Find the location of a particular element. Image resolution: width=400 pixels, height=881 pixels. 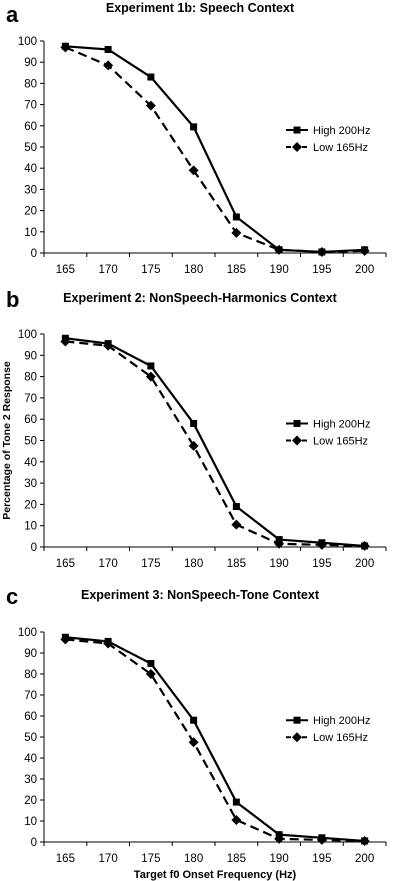

panel-label: c is located at coordinates (12, 596).